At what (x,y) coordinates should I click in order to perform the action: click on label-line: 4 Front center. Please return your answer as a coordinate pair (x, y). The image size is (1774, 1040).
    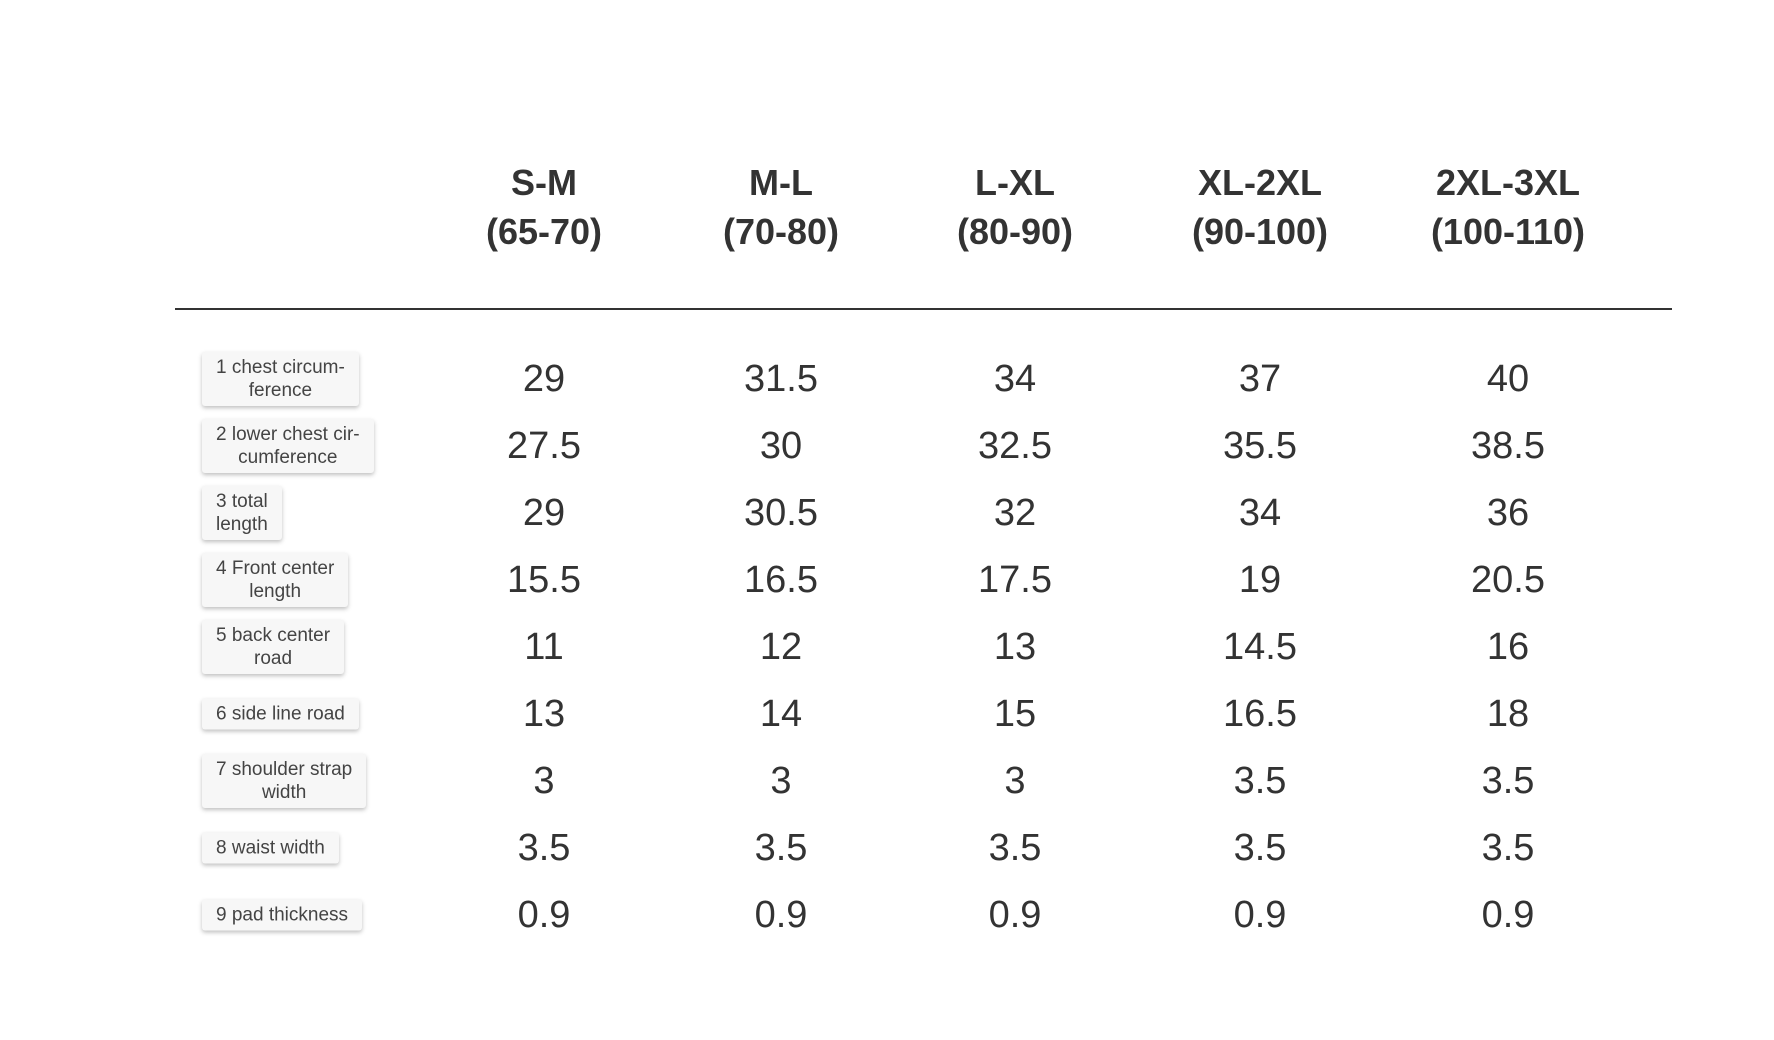
    Looking at the image, I should click on (275, 568).